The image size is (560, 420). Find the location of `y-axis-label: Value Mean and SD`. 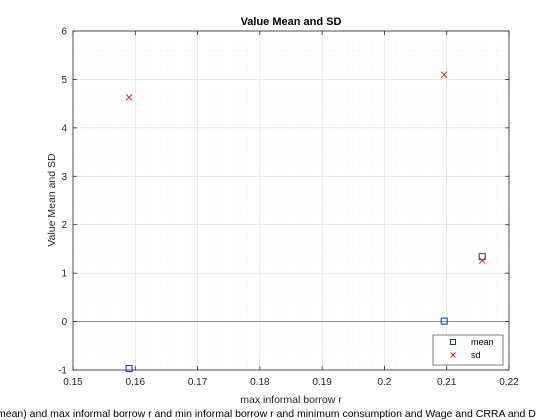

y-axis-label: Value Mean and SD is located at coordinates (52, 200).